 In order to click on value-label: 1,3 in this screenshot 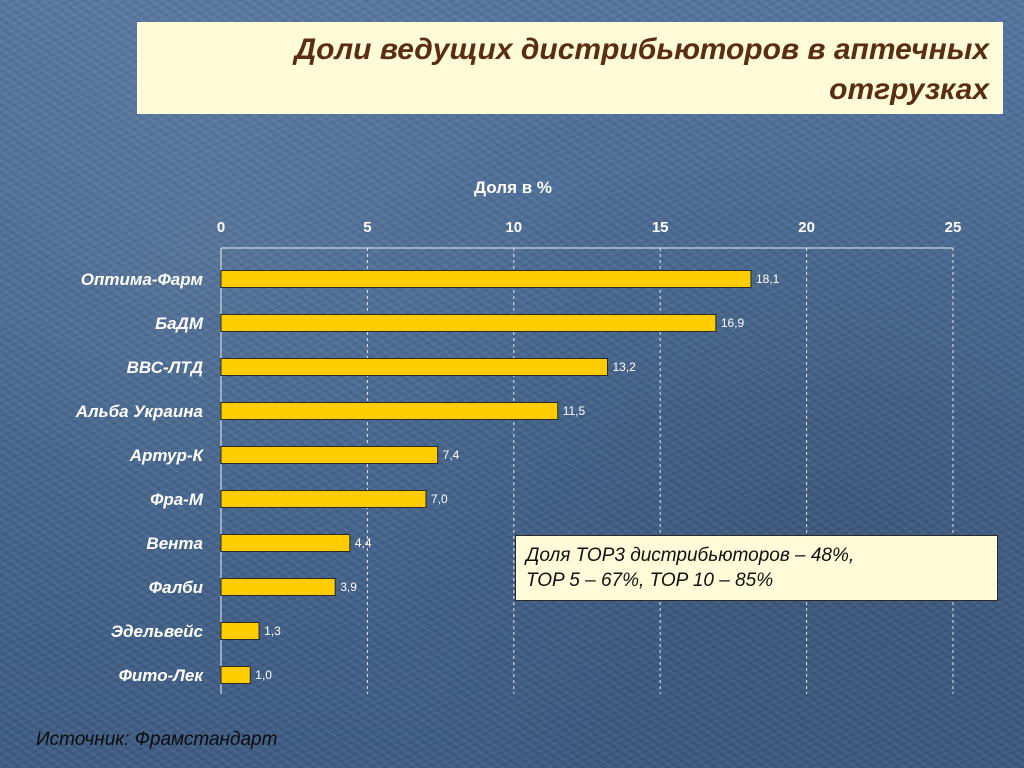, I will do `click(272, 631)`.